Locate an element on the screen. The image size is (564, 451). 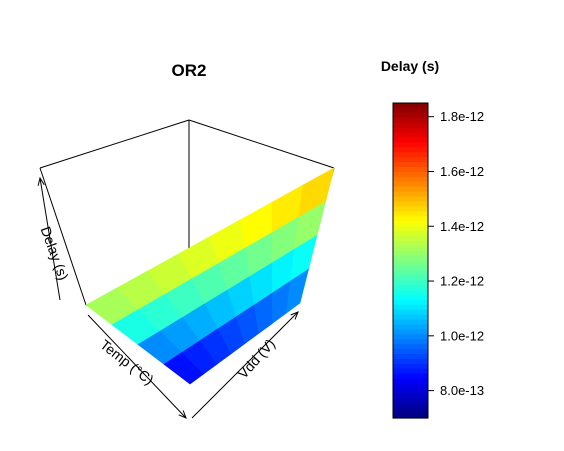
z-axis-arrow is located at coordinates (50, 239).